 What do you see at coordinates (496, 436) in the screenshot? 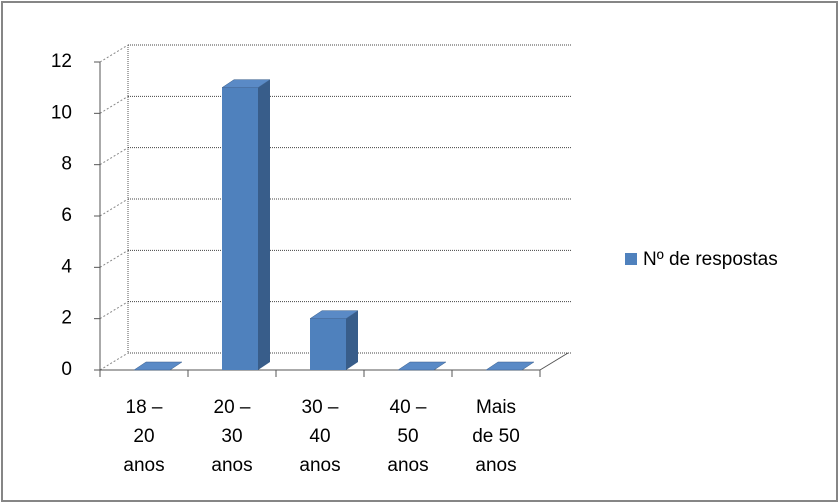
I see `x-tick-label: de 50` at bounding box center [496, 436].